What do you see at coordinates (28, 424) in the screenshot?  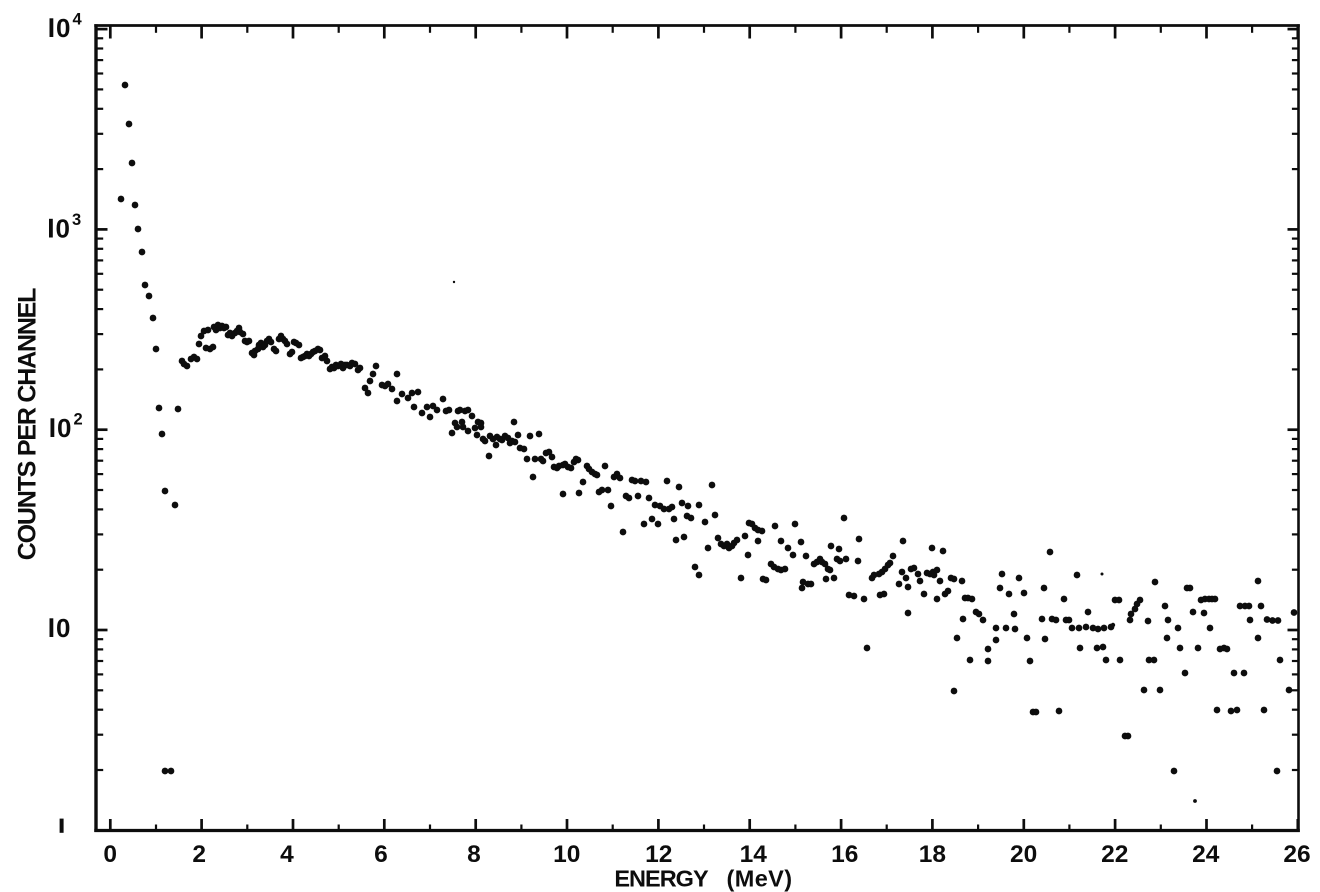 I see `svg-text: COUNTS PER CHANNEL` at bounding box center [28, 424].